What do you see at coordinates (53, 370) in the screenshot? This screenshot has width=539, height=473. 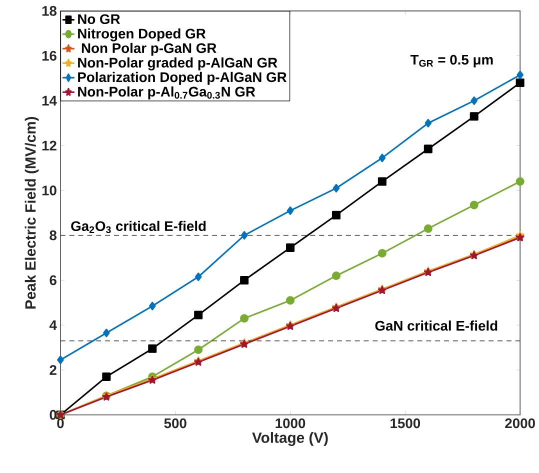 I see `y-tick-label: 2` at bounding box center [53, 370].